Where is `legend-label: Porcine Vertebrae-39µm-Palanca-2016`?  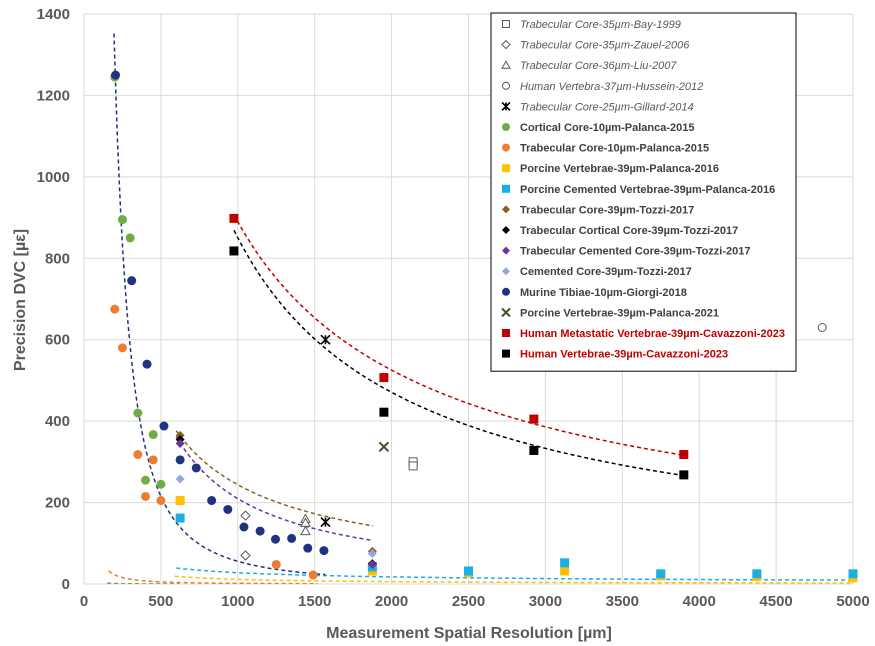
legend-label: Porcine Vertebrae-39µm-Palanca-2016 is located at coordinates (619, 169).